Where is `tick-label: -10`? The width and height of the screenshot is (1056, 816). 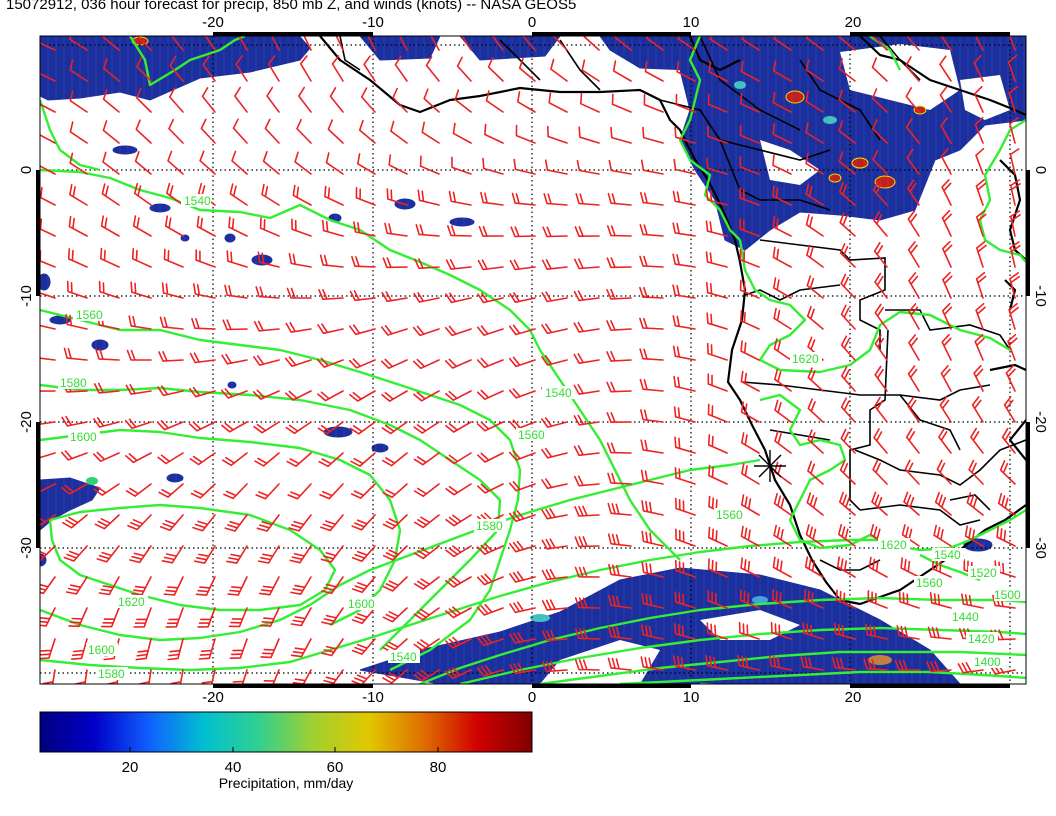
tick-label: -10 is located at coordinates (373, 697).